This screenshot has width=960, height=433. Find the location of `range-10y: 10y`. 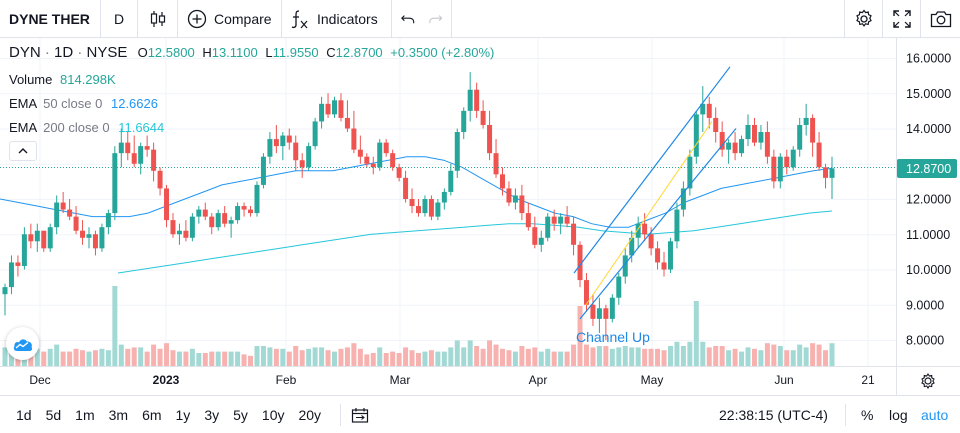

range-10y: 10y is located at coordinates (273, 414).